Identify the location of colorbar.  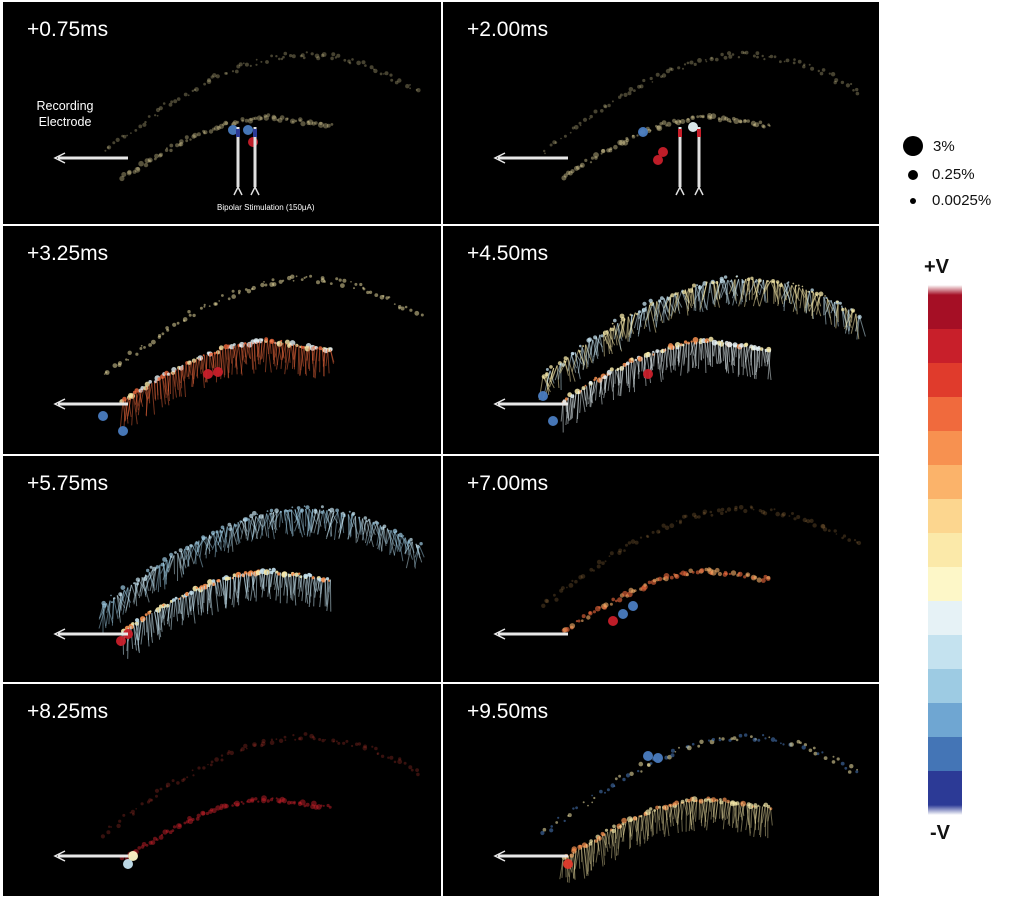
(945, 550).